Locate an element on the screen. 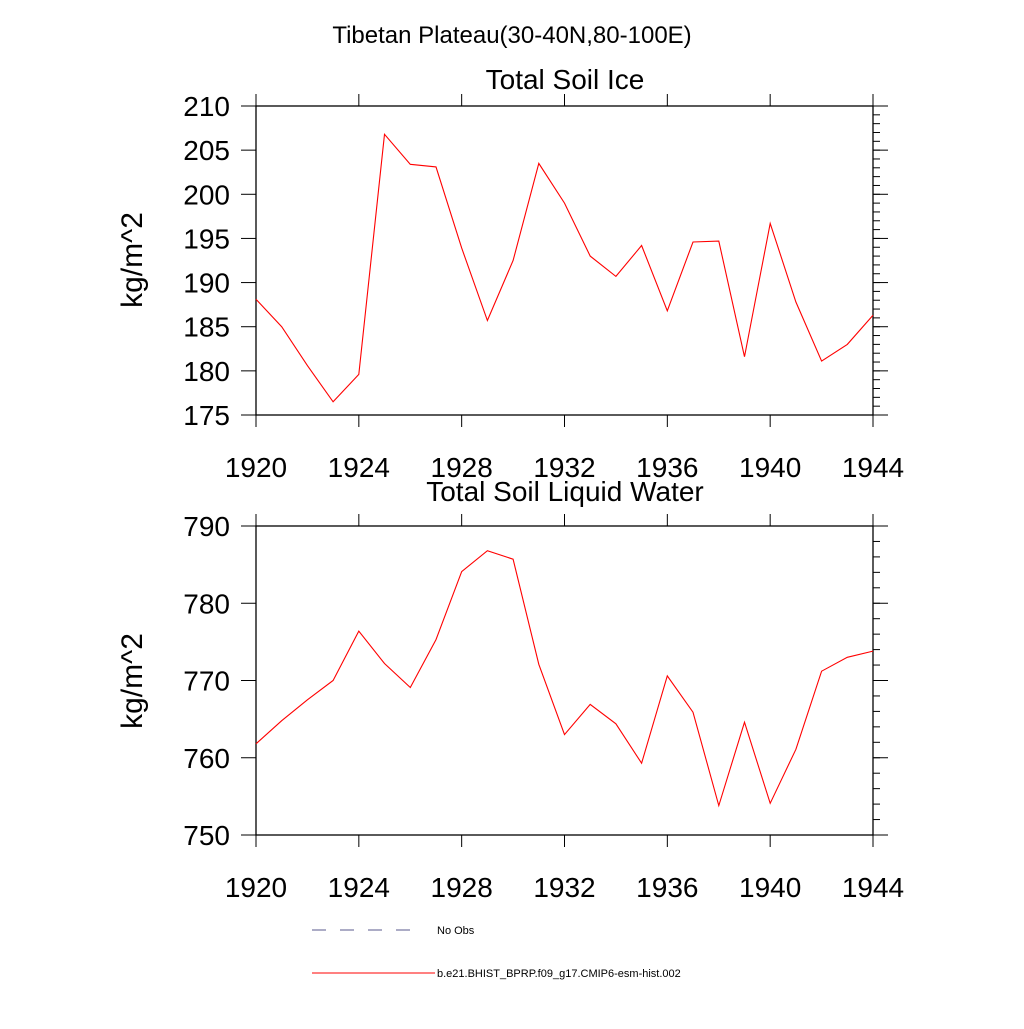  figure-title: Tibetan Plateau(30-40N,80-100E) is located at coordinates (511, 35).